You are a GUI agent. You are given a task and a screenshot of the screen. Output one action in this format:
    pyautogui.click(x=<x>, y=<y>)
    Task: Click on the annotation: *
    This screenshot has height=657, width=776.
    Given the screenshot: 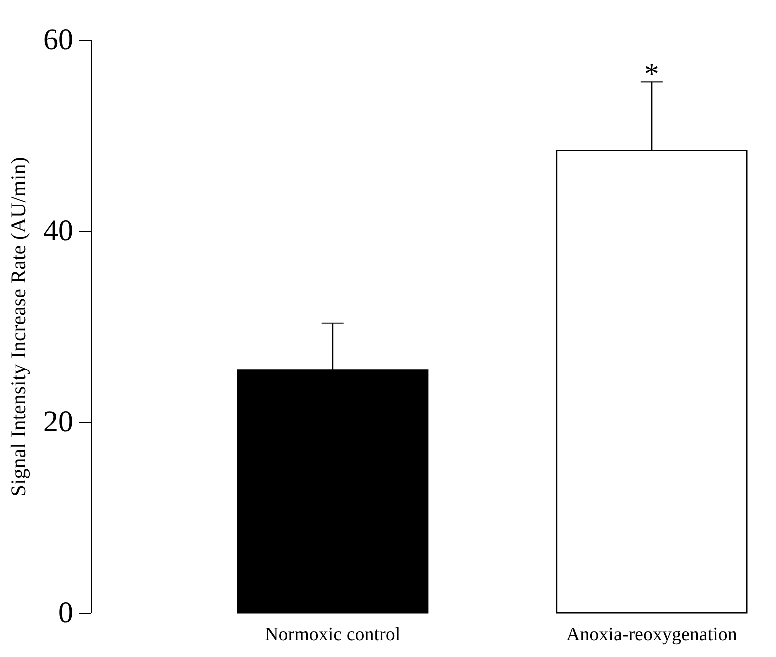 What is the action you would take?
    pyautogui.click(x=652, y=75)
    